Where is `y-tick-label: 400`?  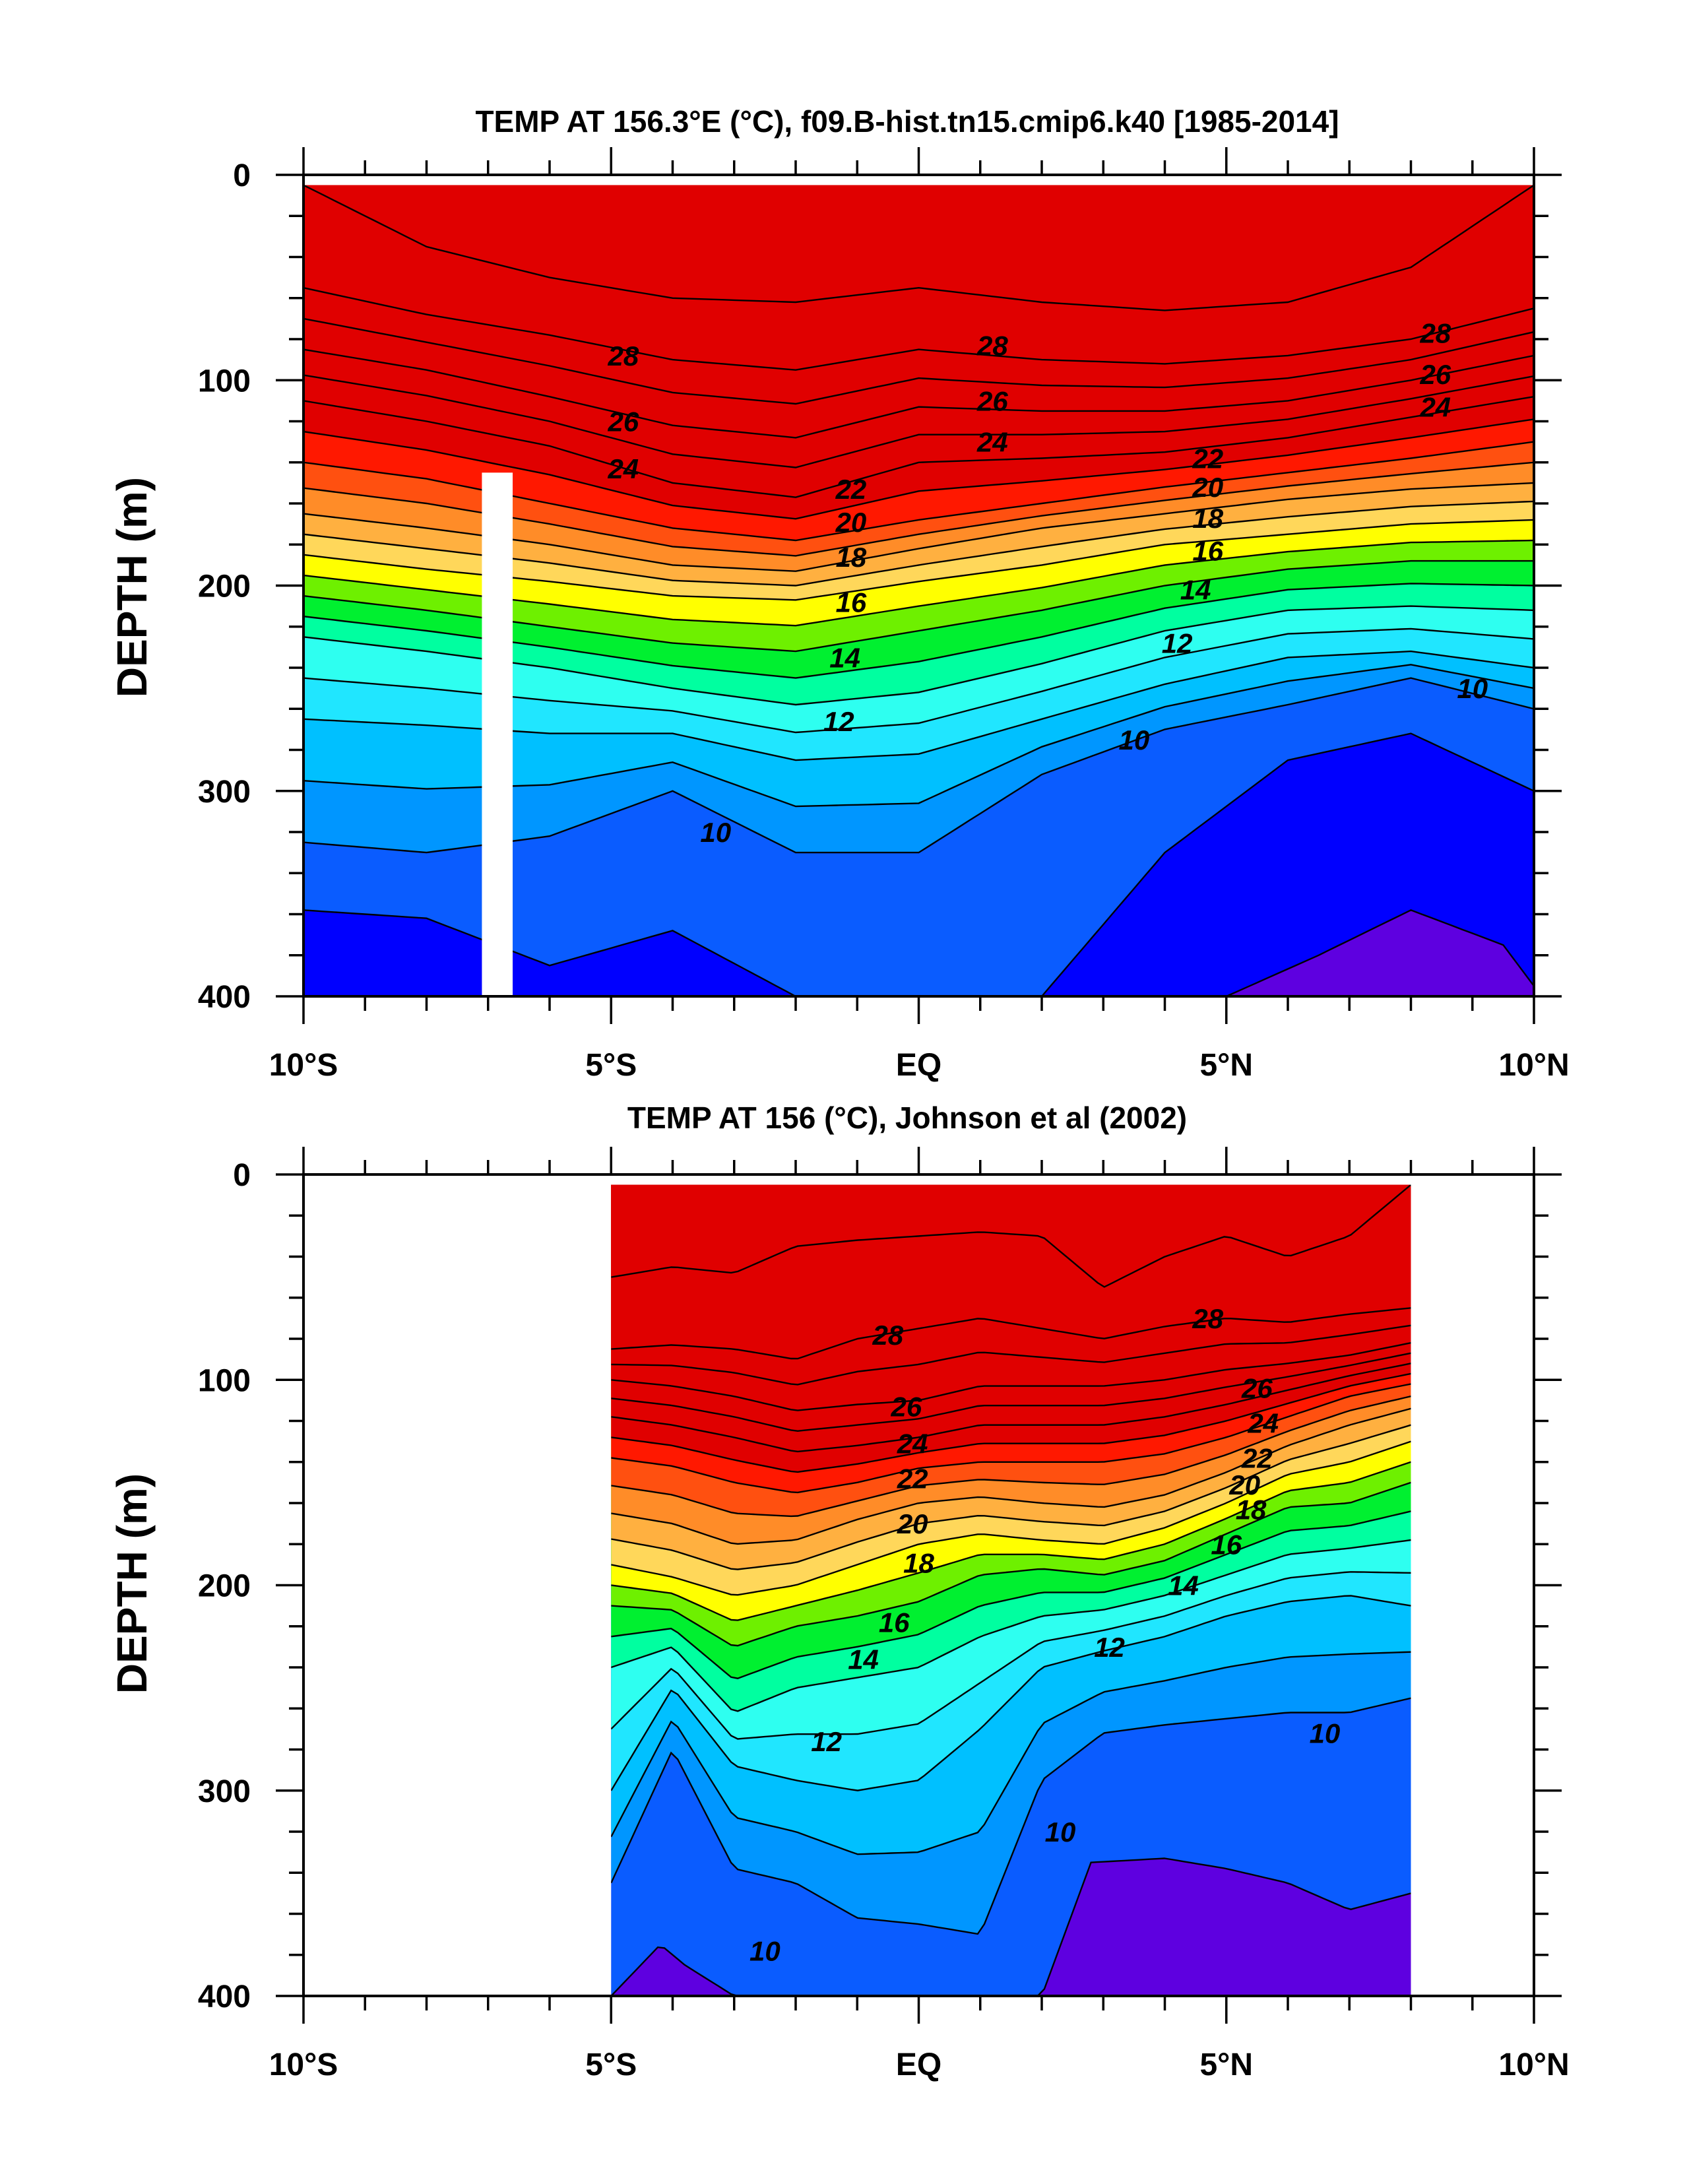
y-tick-label: 400 is located at coordinates (224, 1996).